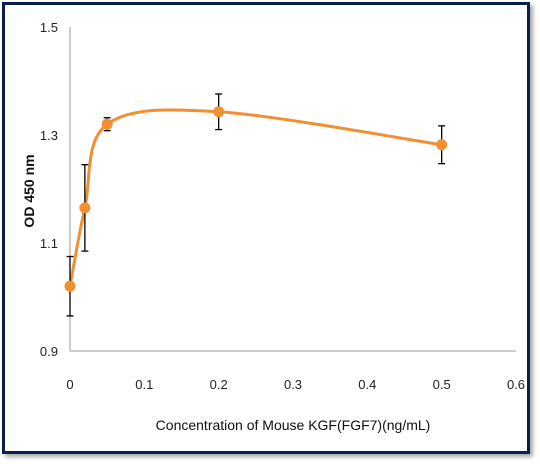  What do you see at coordinates (367, 384) in the screenshot?
I see `x-tick-label: 0.4` at bounding box center [367, 384].